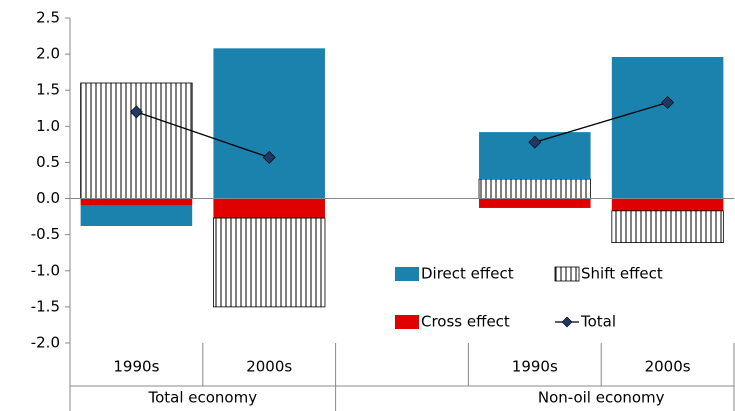  I want to click on y-tick-label: 1.0, so click(48, 126).